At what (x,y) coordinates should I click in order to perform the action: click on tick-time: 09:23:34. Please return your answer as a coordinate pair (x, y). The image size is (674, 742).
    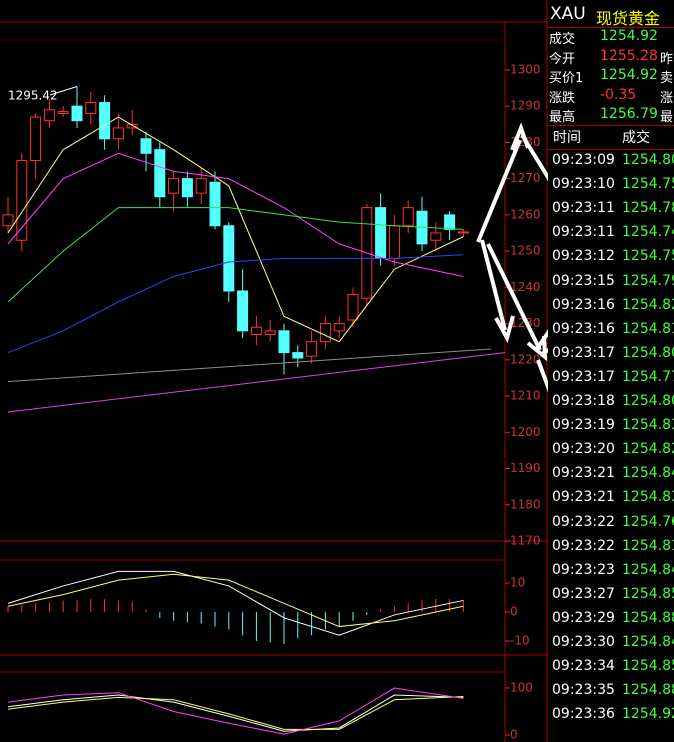
    Looking at the image, I should click on (583, 666).